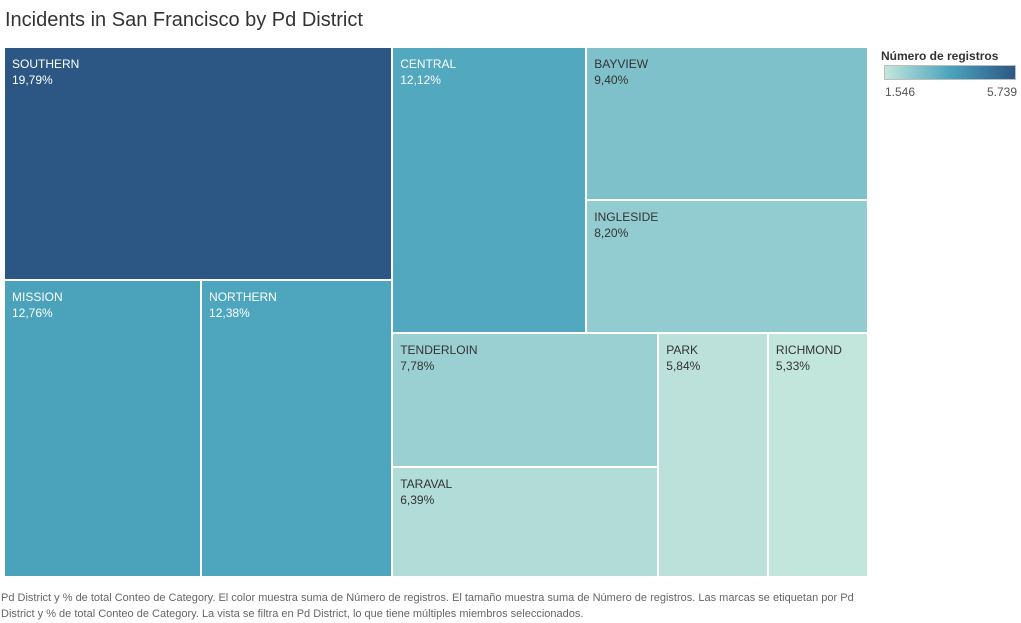 Image resolution: width=1021 pixels, height=623 pixels. Describe the element at coordinates (792, 366) in the screenshot. I see `tile-percent-label: 5,33%` at that location.